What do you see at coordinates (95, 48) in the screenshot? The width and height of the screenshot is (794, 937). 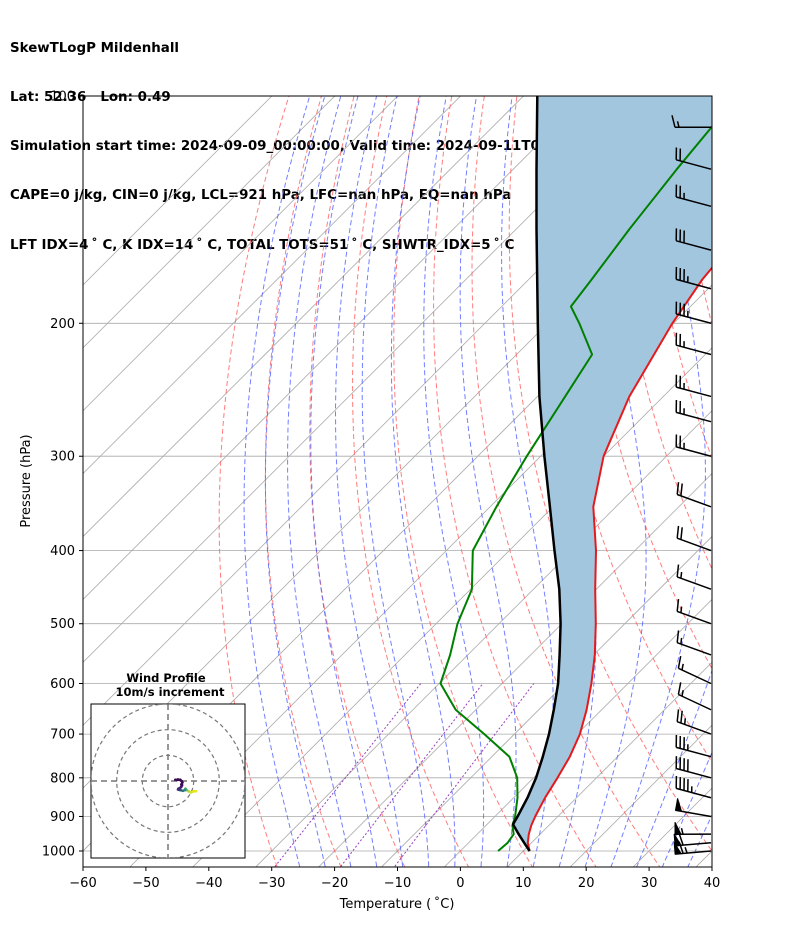 I see `chart-title: SkewTLogP Mildenhall` at bounding box center [95, 48].